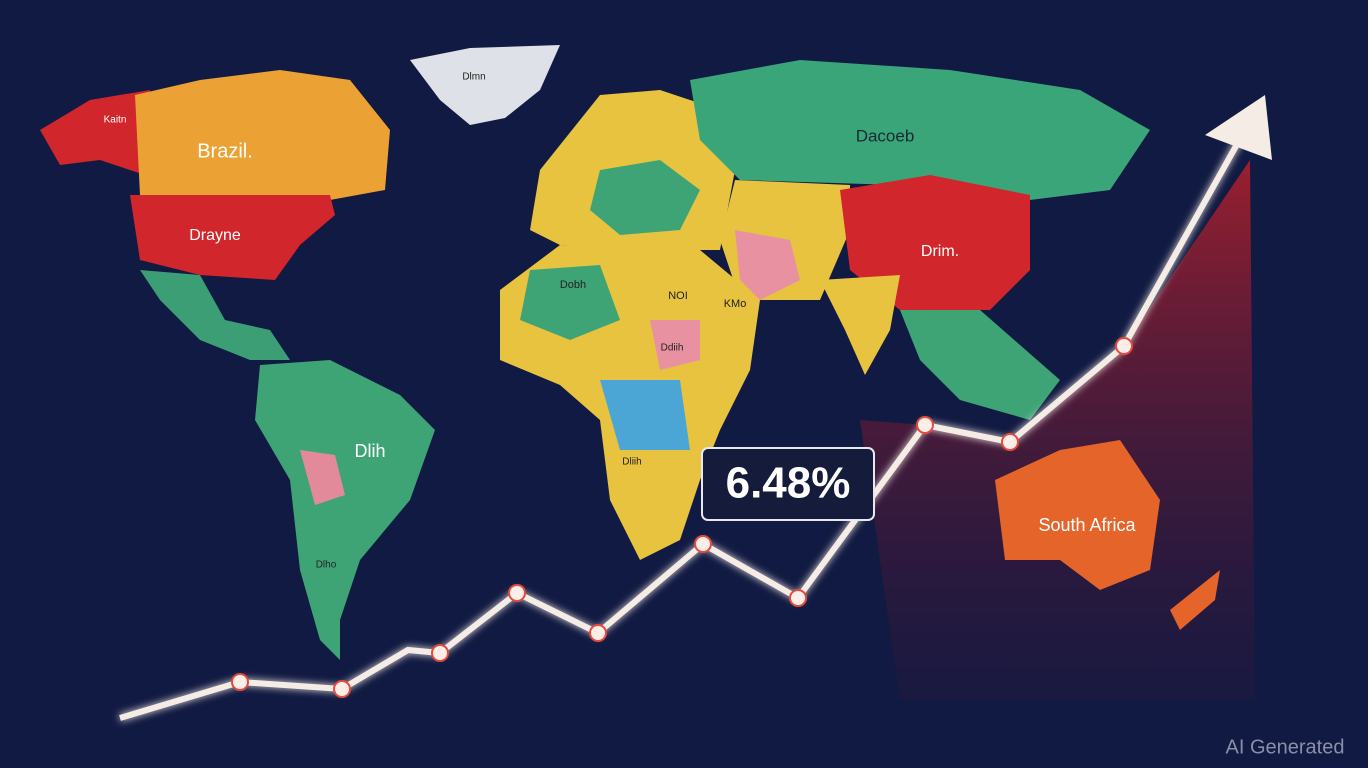 The image size is (1368, 768). I want to click on map-label: Drim., so click(940, 251).